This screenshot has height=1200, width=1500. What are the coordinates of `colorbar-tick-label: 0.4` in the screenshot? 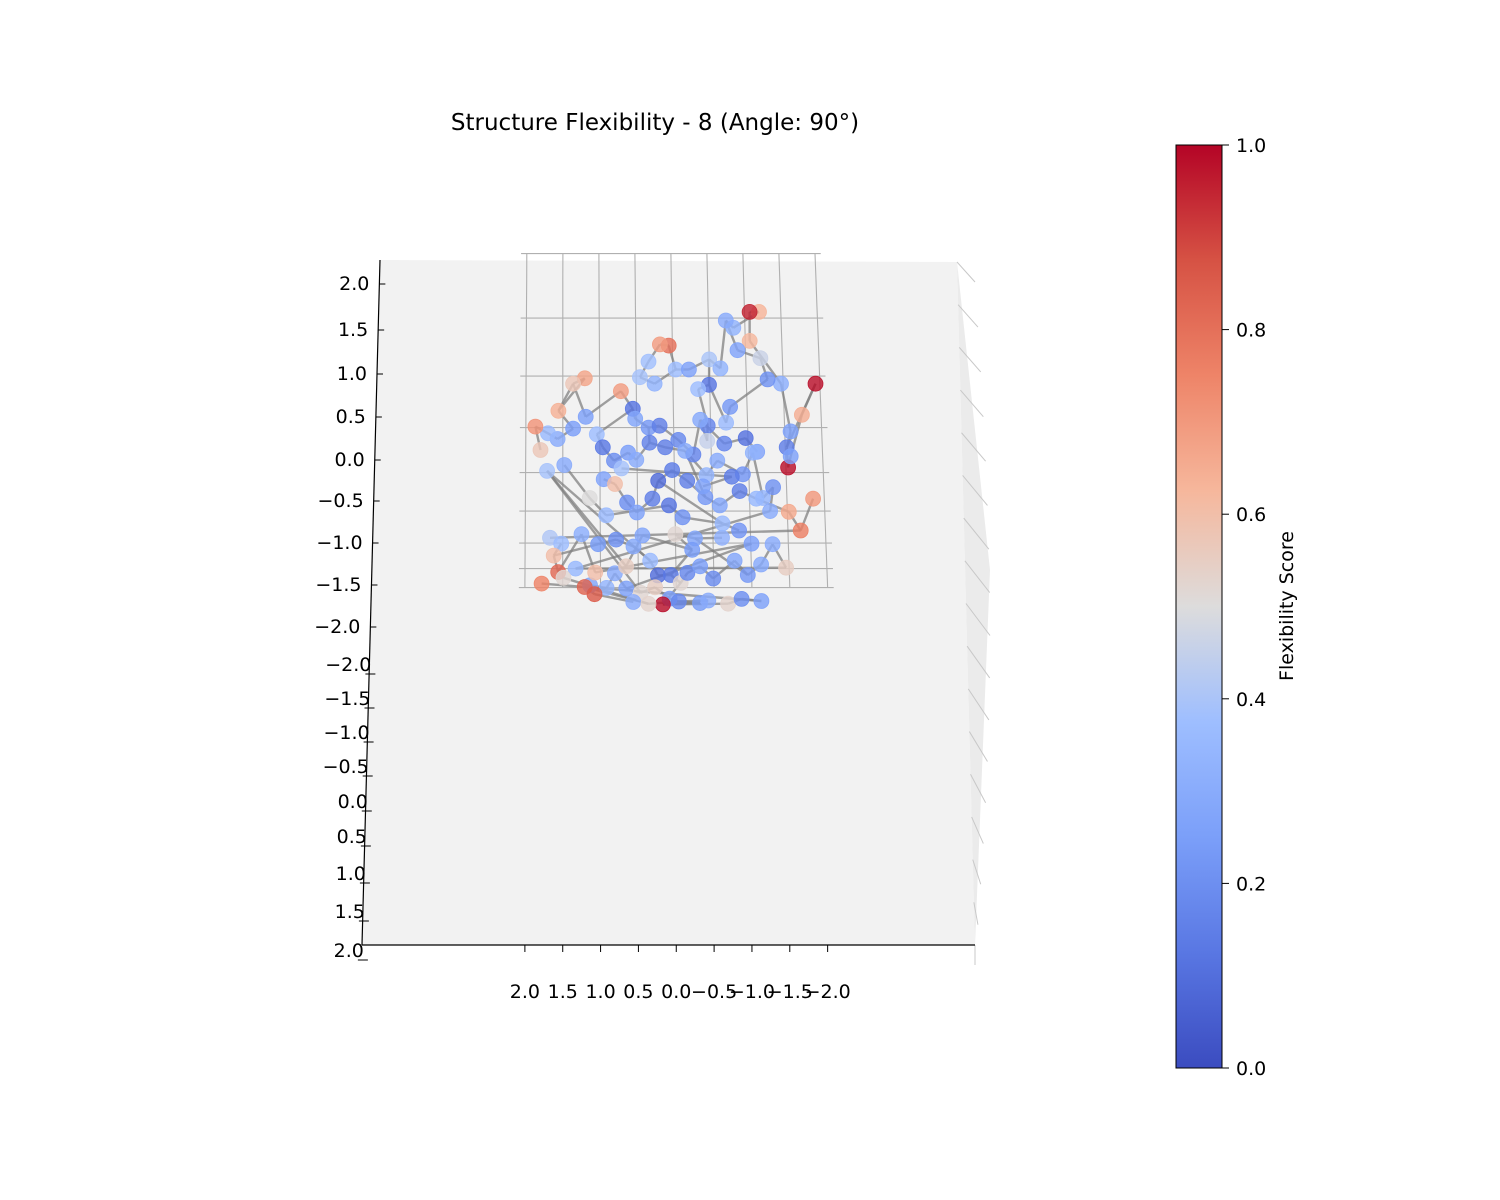 It's located at (1251, 700).